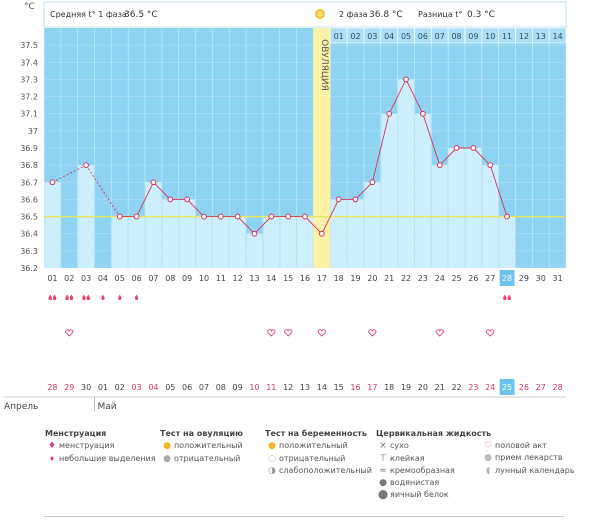 This screenshot has height=522, width=600. Describe the element at coordinates (201, 433) in the screenshot. I see `legend-title: Тест на овуляцию` at that location.